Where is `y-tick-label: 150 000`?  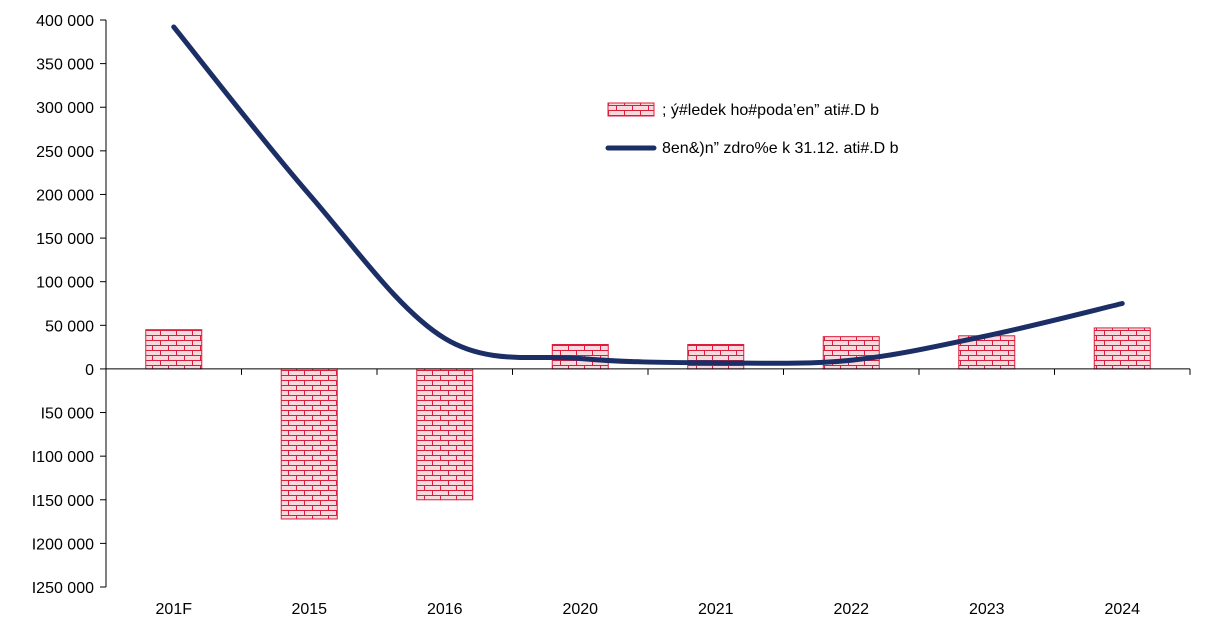 y-tick-label: 150 000 is located at coordinates (65, 239).